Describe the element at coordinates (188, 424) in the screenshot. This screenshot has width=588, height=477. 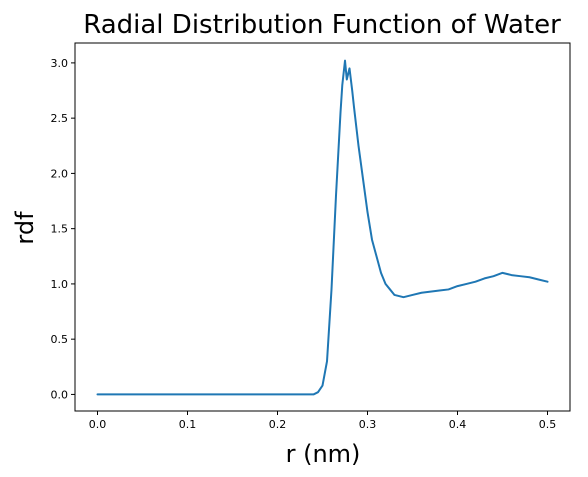
I see `x-tick-label-1: 0.1` at that location.